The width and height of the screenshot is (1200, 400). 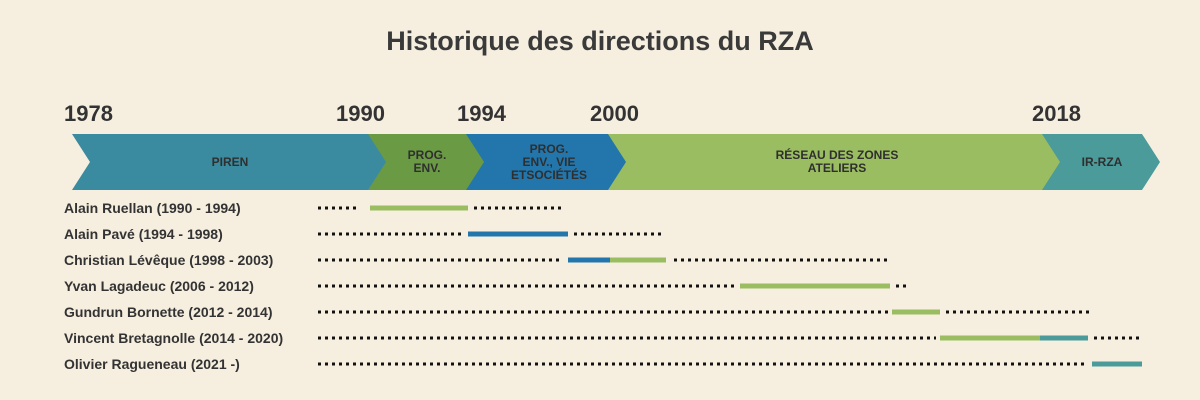 I want to click on person-label: Alain Ruellan (1990 - 1994), so click(x=152, y=208).